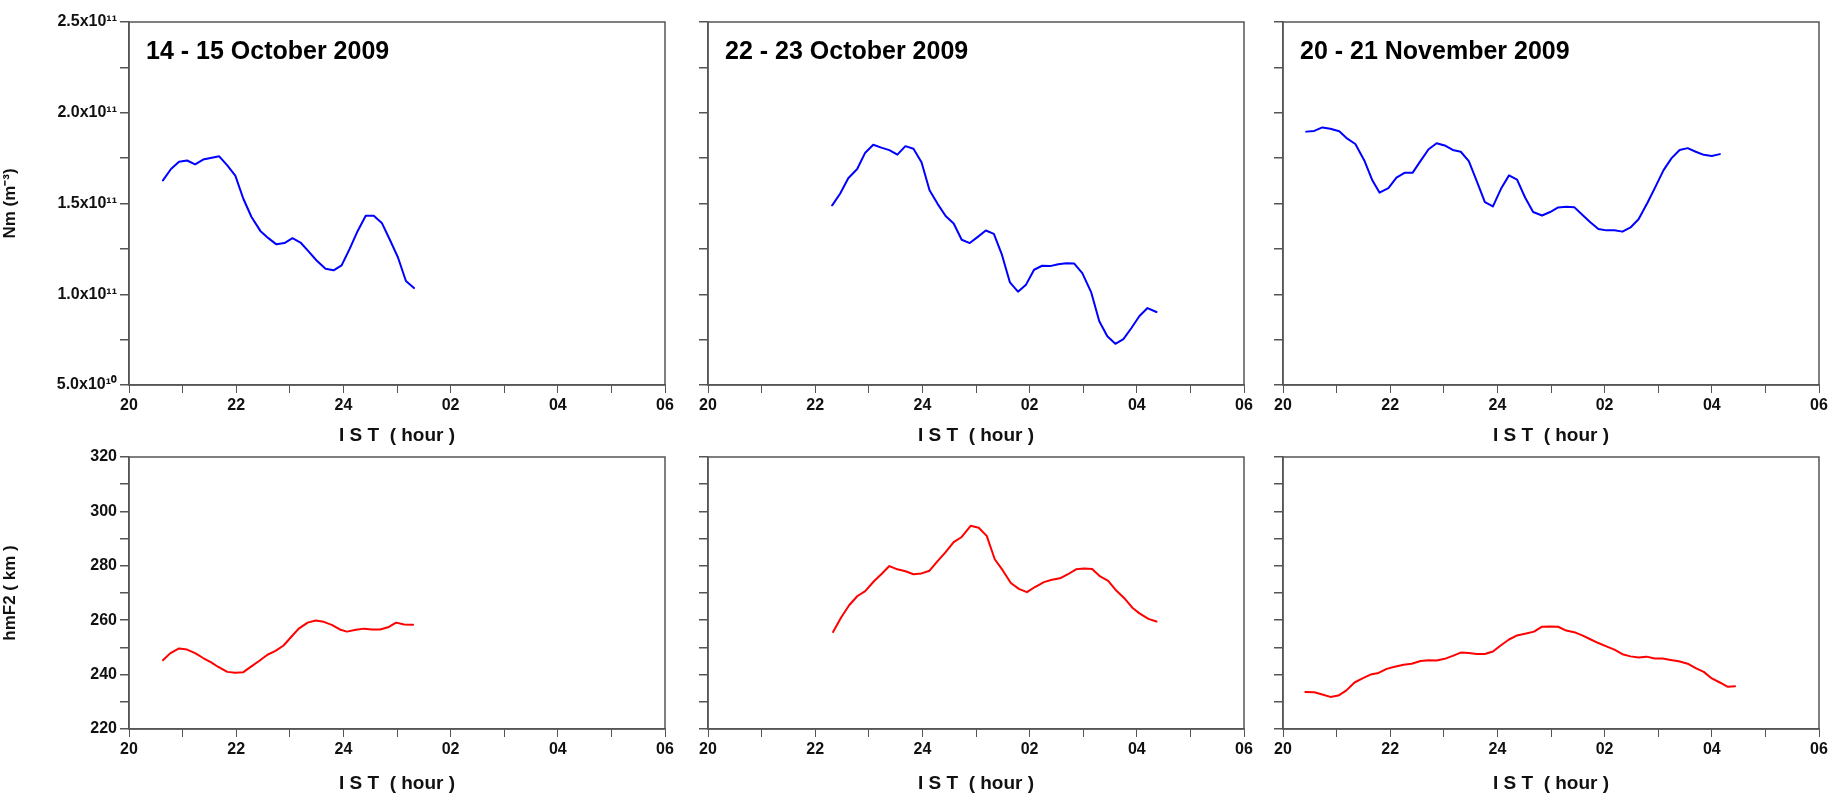 The height and width of the screenshot is (795, 1836). Describe the element at coordinates (87, 112) in the screenshot. I see `y-tick-label: 2.0x10¹¹` at that location.